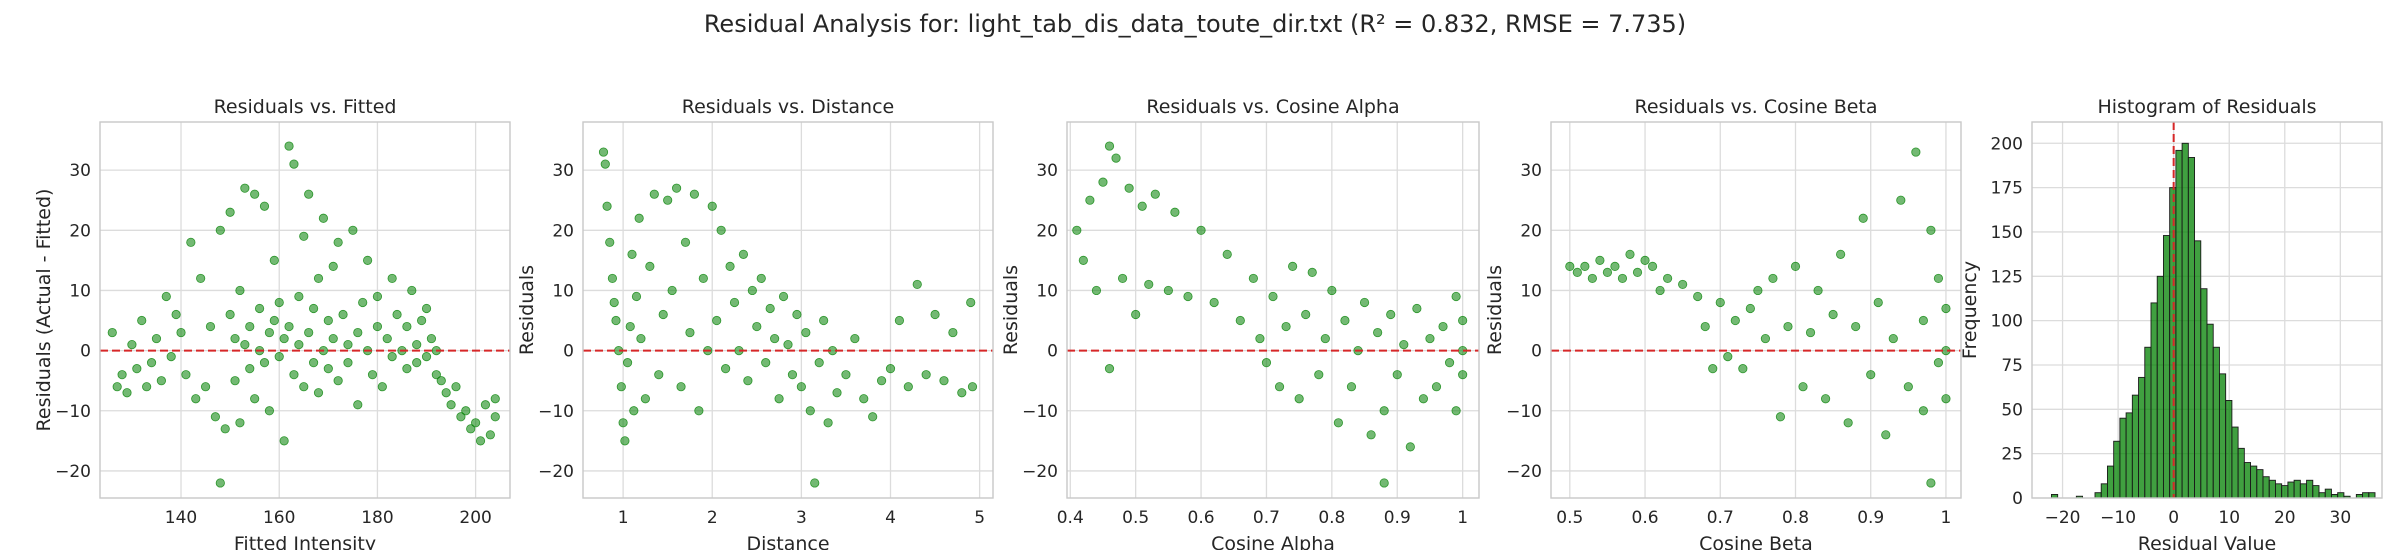  What do you see at coordinates (568, 352) in the screenshot?
I see `y-tick-label: 0` at bounding box center [568, 352].